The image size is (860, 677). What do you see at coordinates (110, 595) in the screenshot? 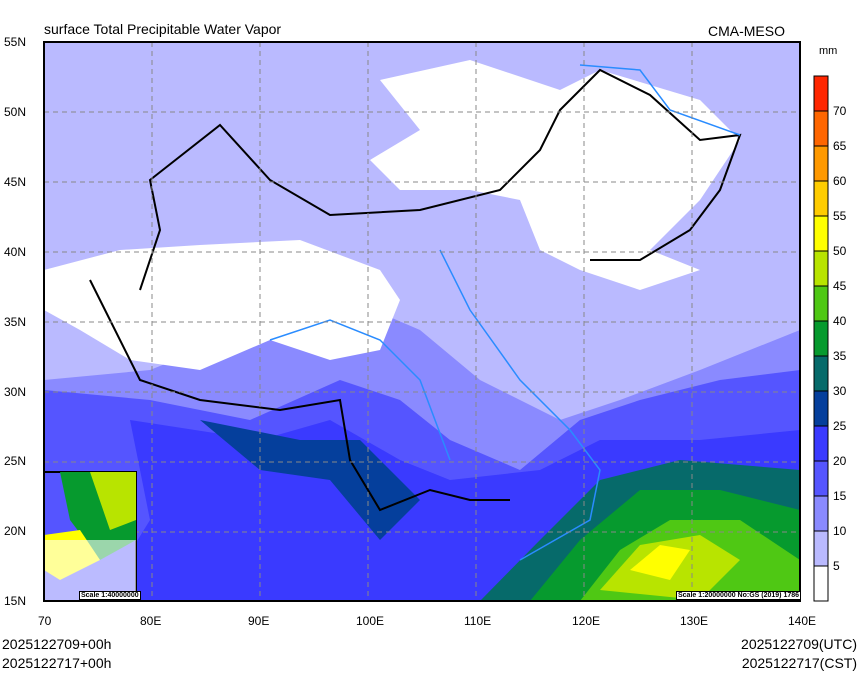
I see `scale-label-inset: Scale 1:40000000` at bounding box center [110, 595].